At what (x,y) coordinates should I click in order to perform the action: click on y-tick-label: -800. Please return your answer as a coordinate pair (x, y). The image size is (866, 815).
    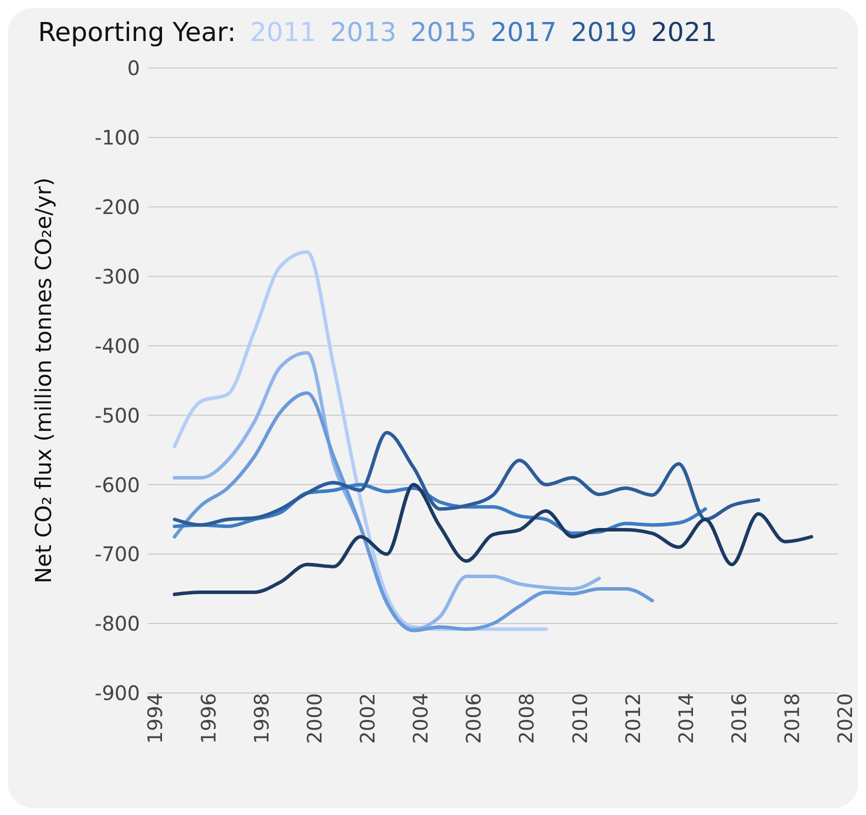
    Looking at the image, I should click on (117, 624).